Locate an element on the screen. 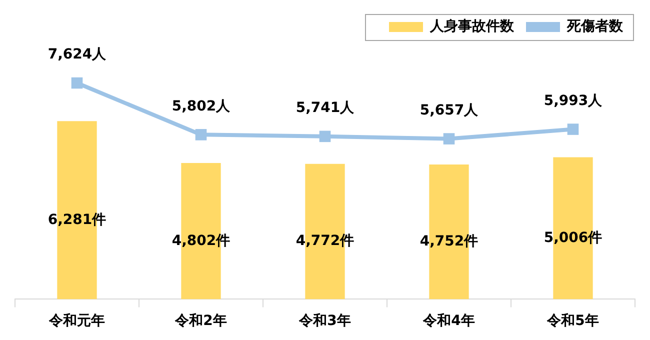 This screenshot has height=340, width=650. legend-label: 人身事故件数 is located at coordinates (472, 26).